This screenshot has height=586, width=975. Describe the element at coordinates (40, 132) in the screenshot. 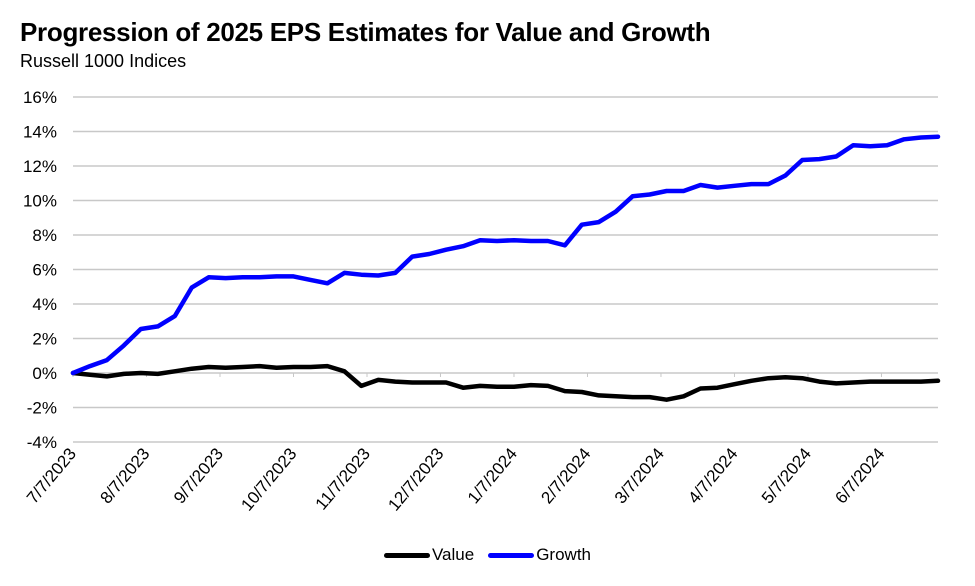

I see `y-tick-label: 14%` at that location.